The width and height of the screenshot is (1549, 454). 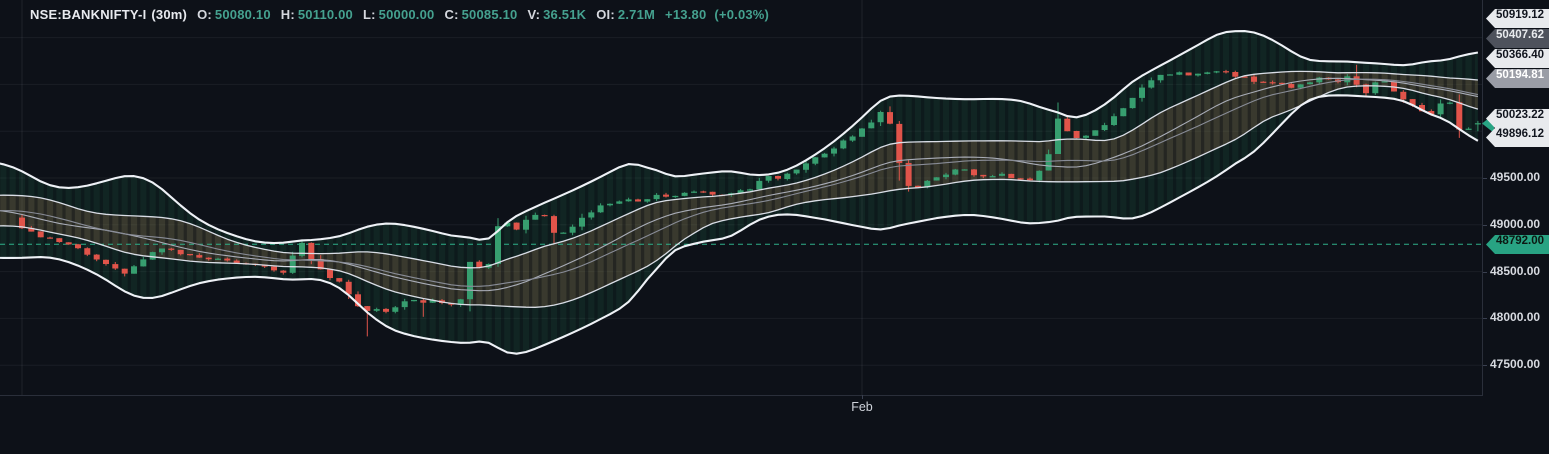 I want to click on price-badge-49896-12: 49896.12, so click(x=1517, y=137).